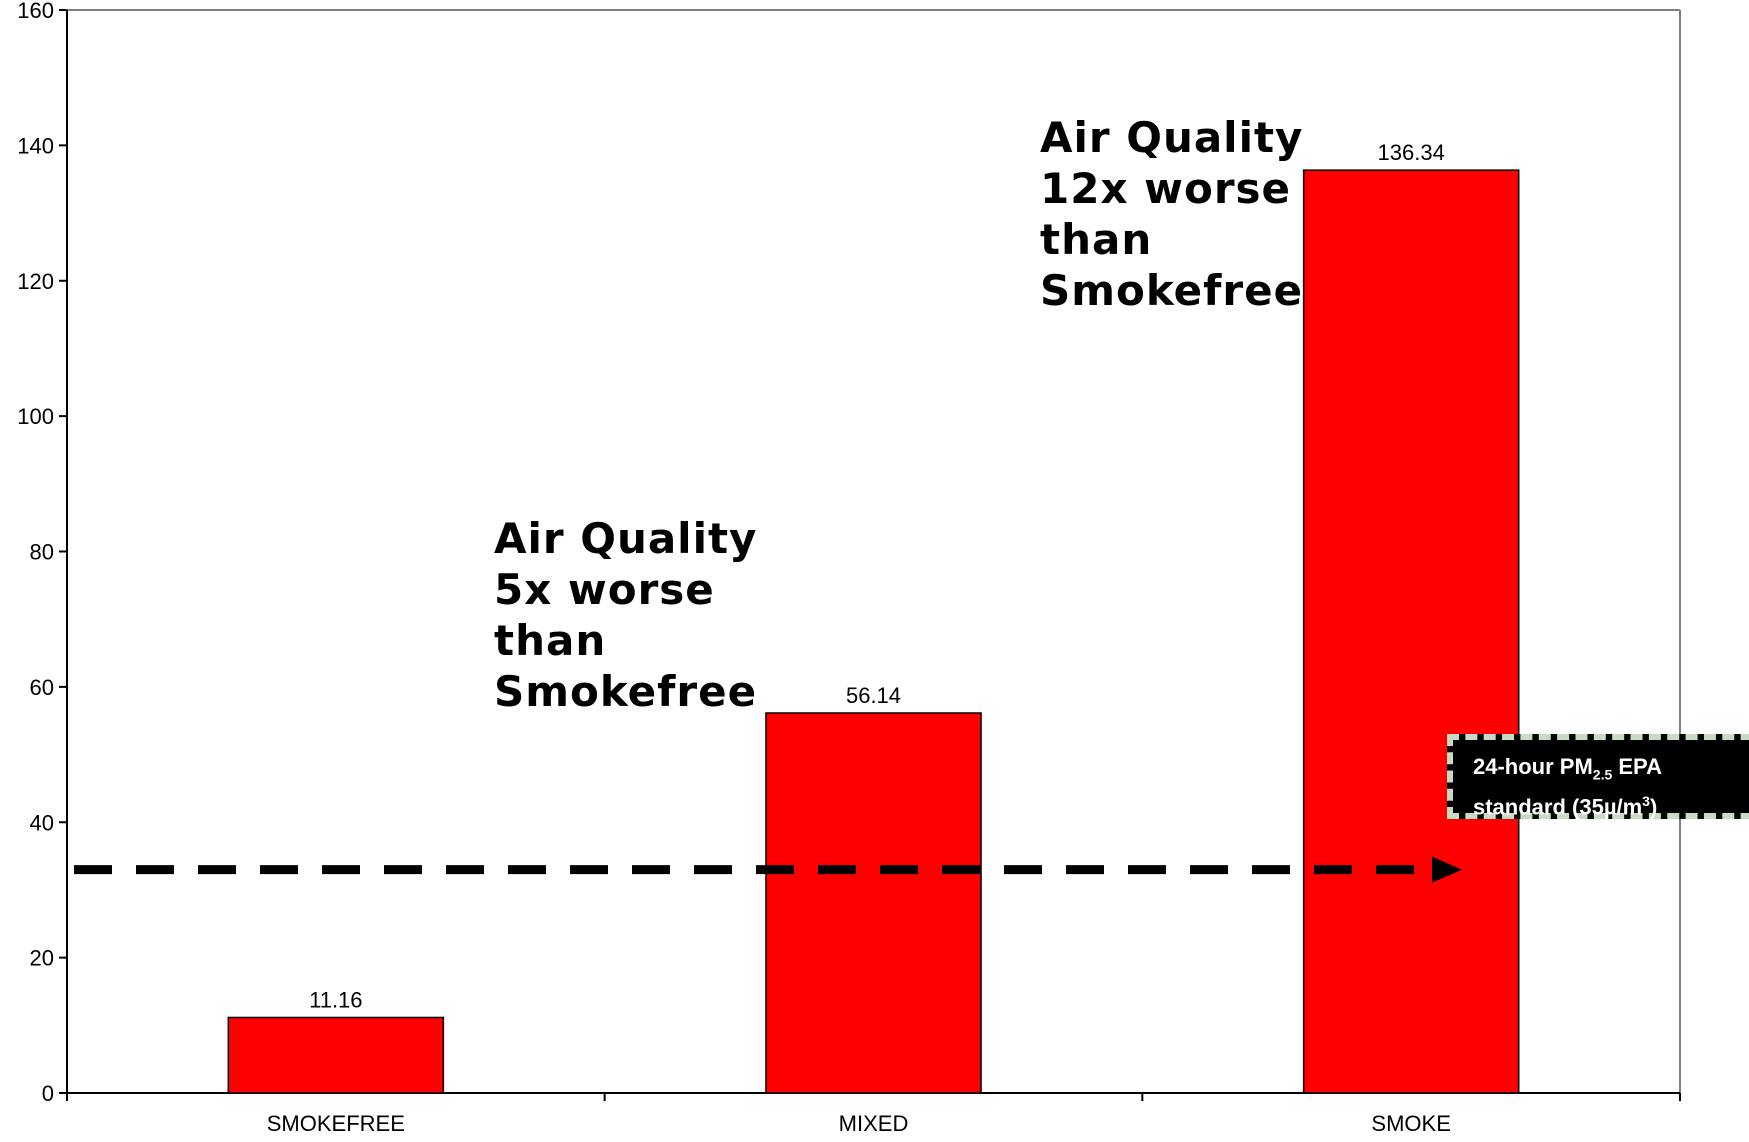  What do you see at coordinates (42, 958) in the screenshot?
I see `y-tick-label: 20` at bounding box center [42, 958].